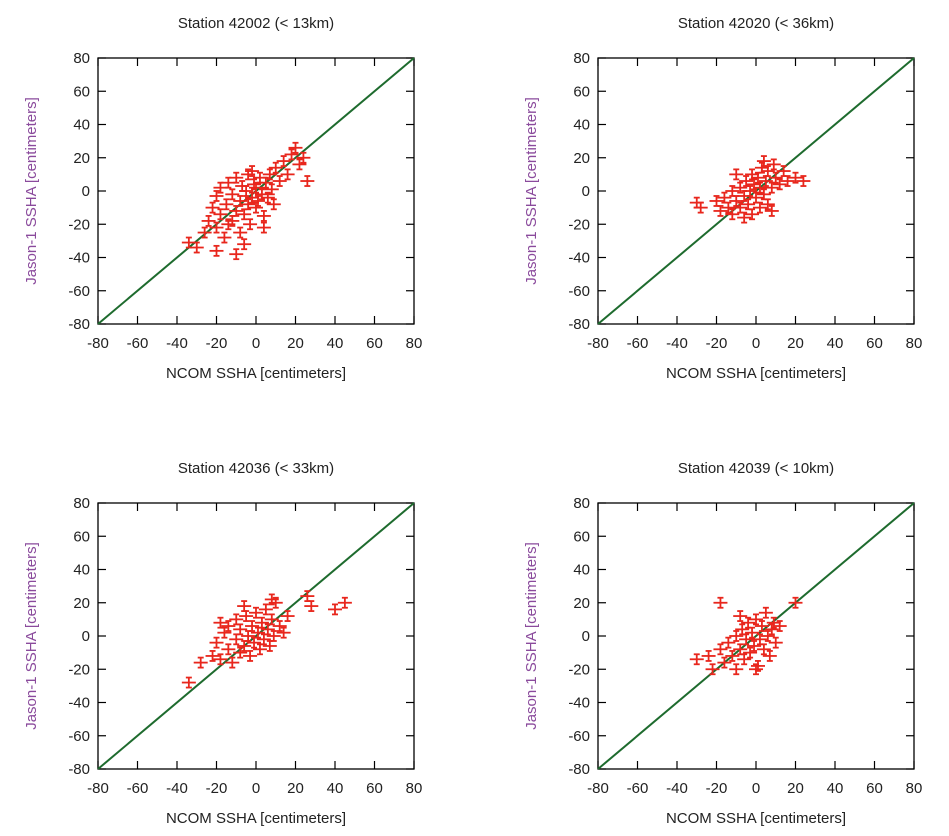  What do you see at coordinates (256, 23) in the screenshot?
I see `chart-title: Station 42002 (< 13km)` at bounding box center [256, 23].